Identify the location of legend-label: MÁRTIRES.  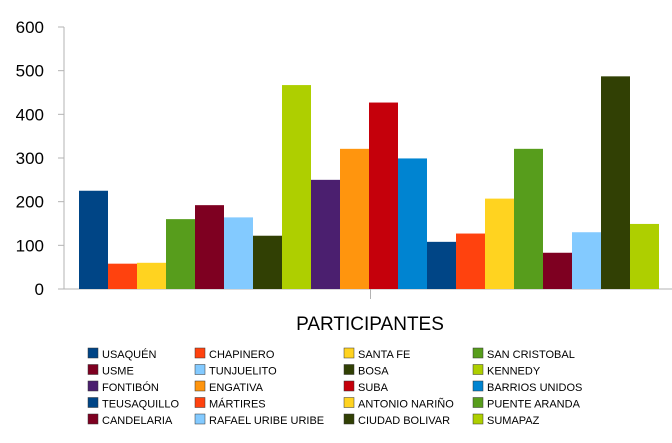
(237, 404).